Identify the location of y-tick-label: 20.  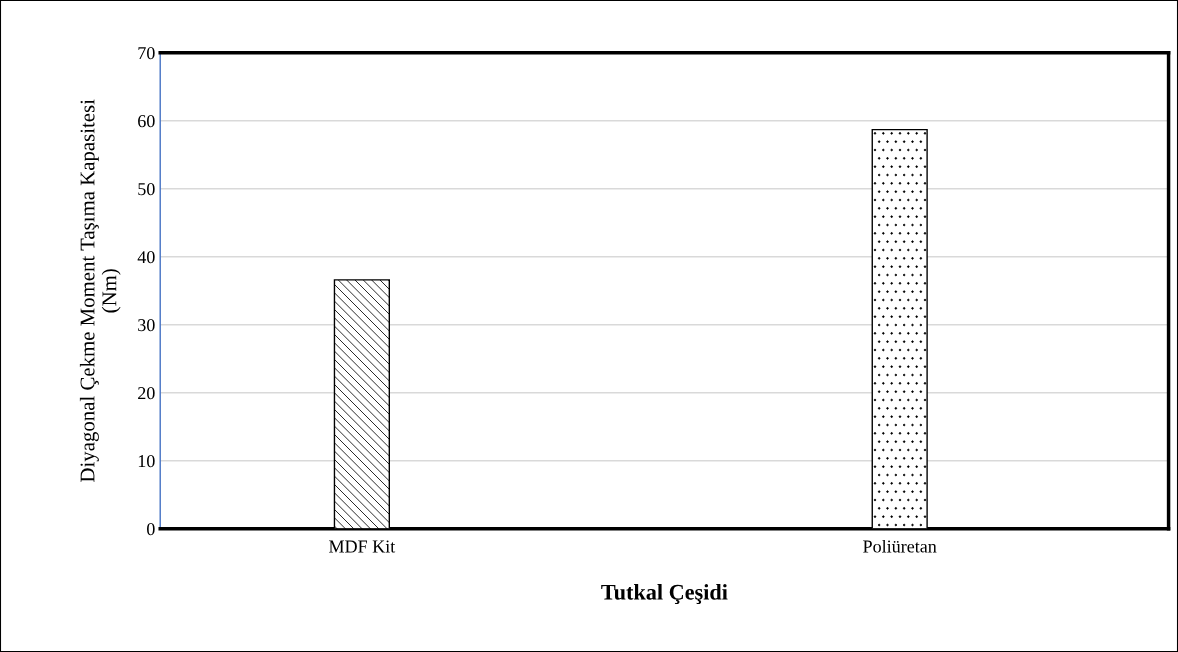
(146, 393).